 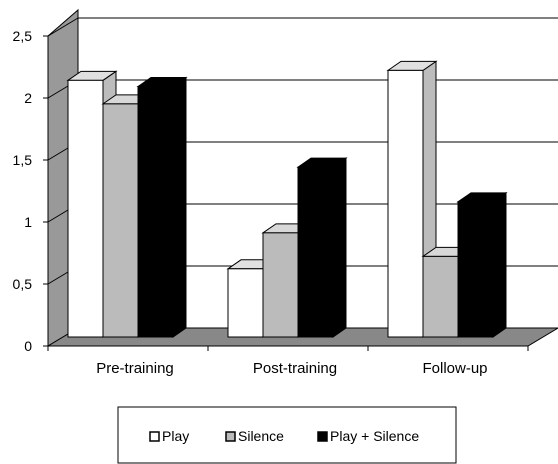 What do you see at coordinates (23, 160) in the screenshot?
I see `y-tick-label: 1,5` at bounding box center [23, 160].